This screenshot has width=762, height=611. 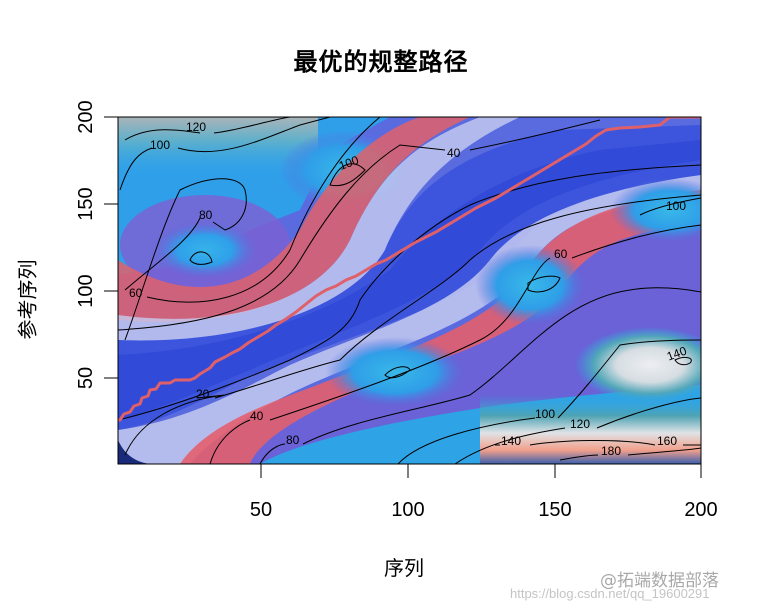 I want to click on y-tick-labels: 50 100 150 200, so click(x=86, y=244).